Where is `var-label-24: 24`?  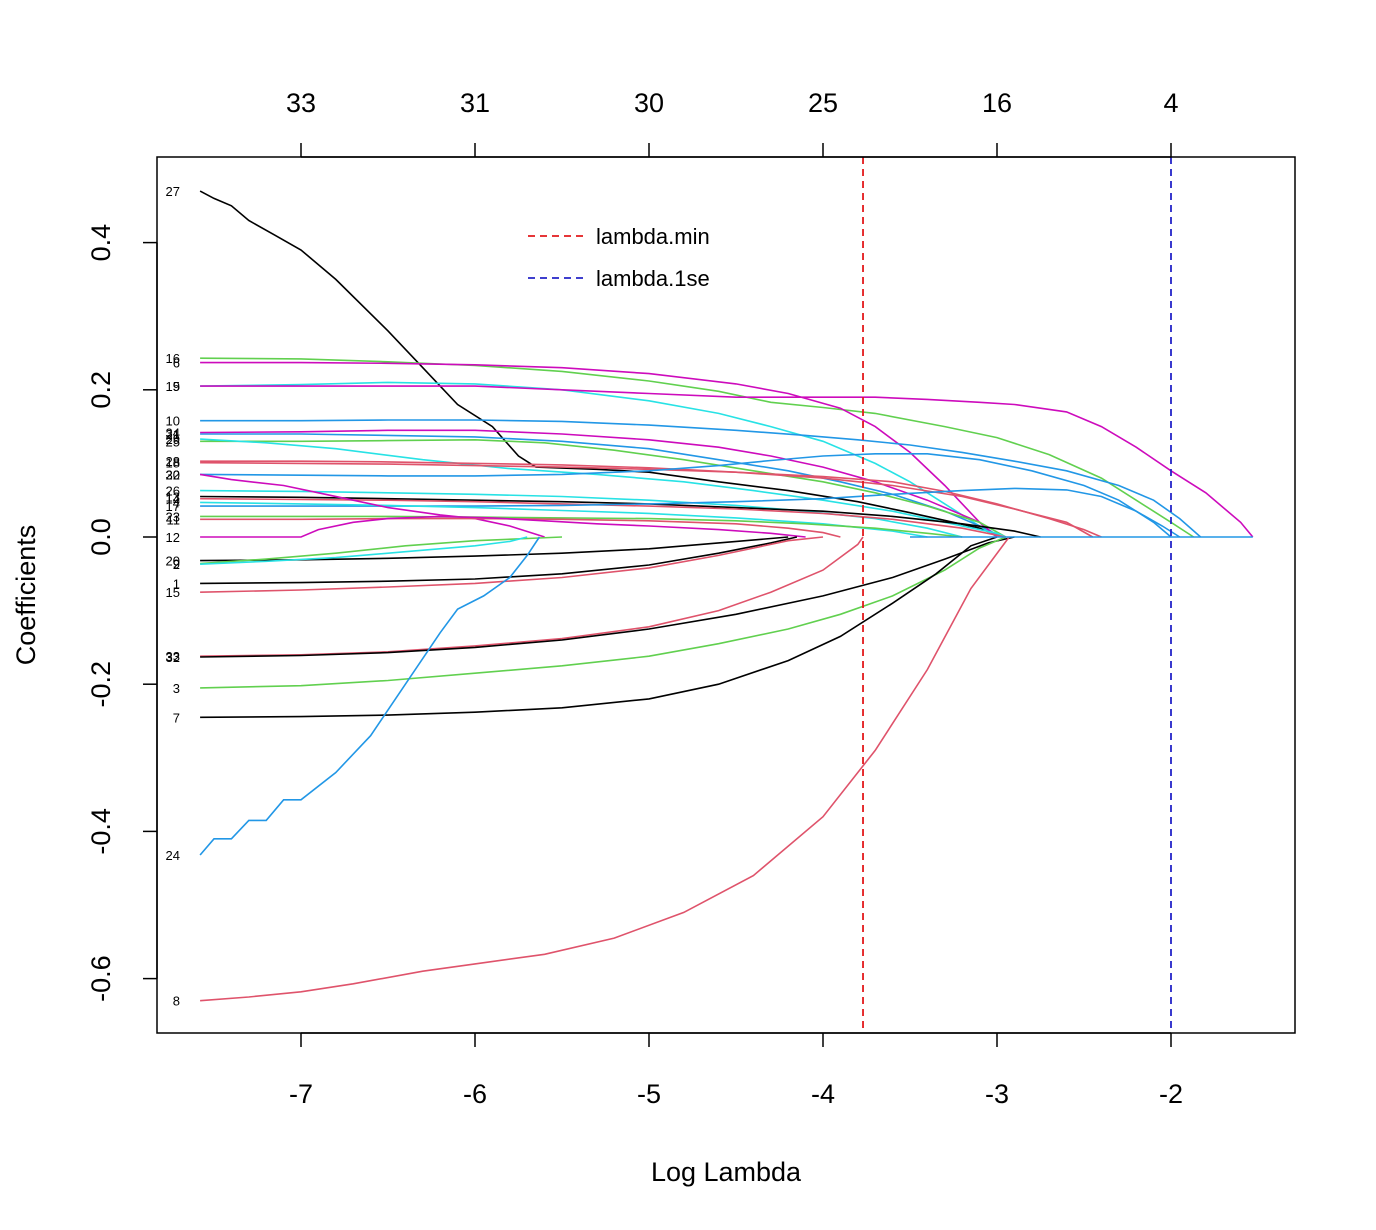
var-label-24: 24 is located at coordinates (173, 855).